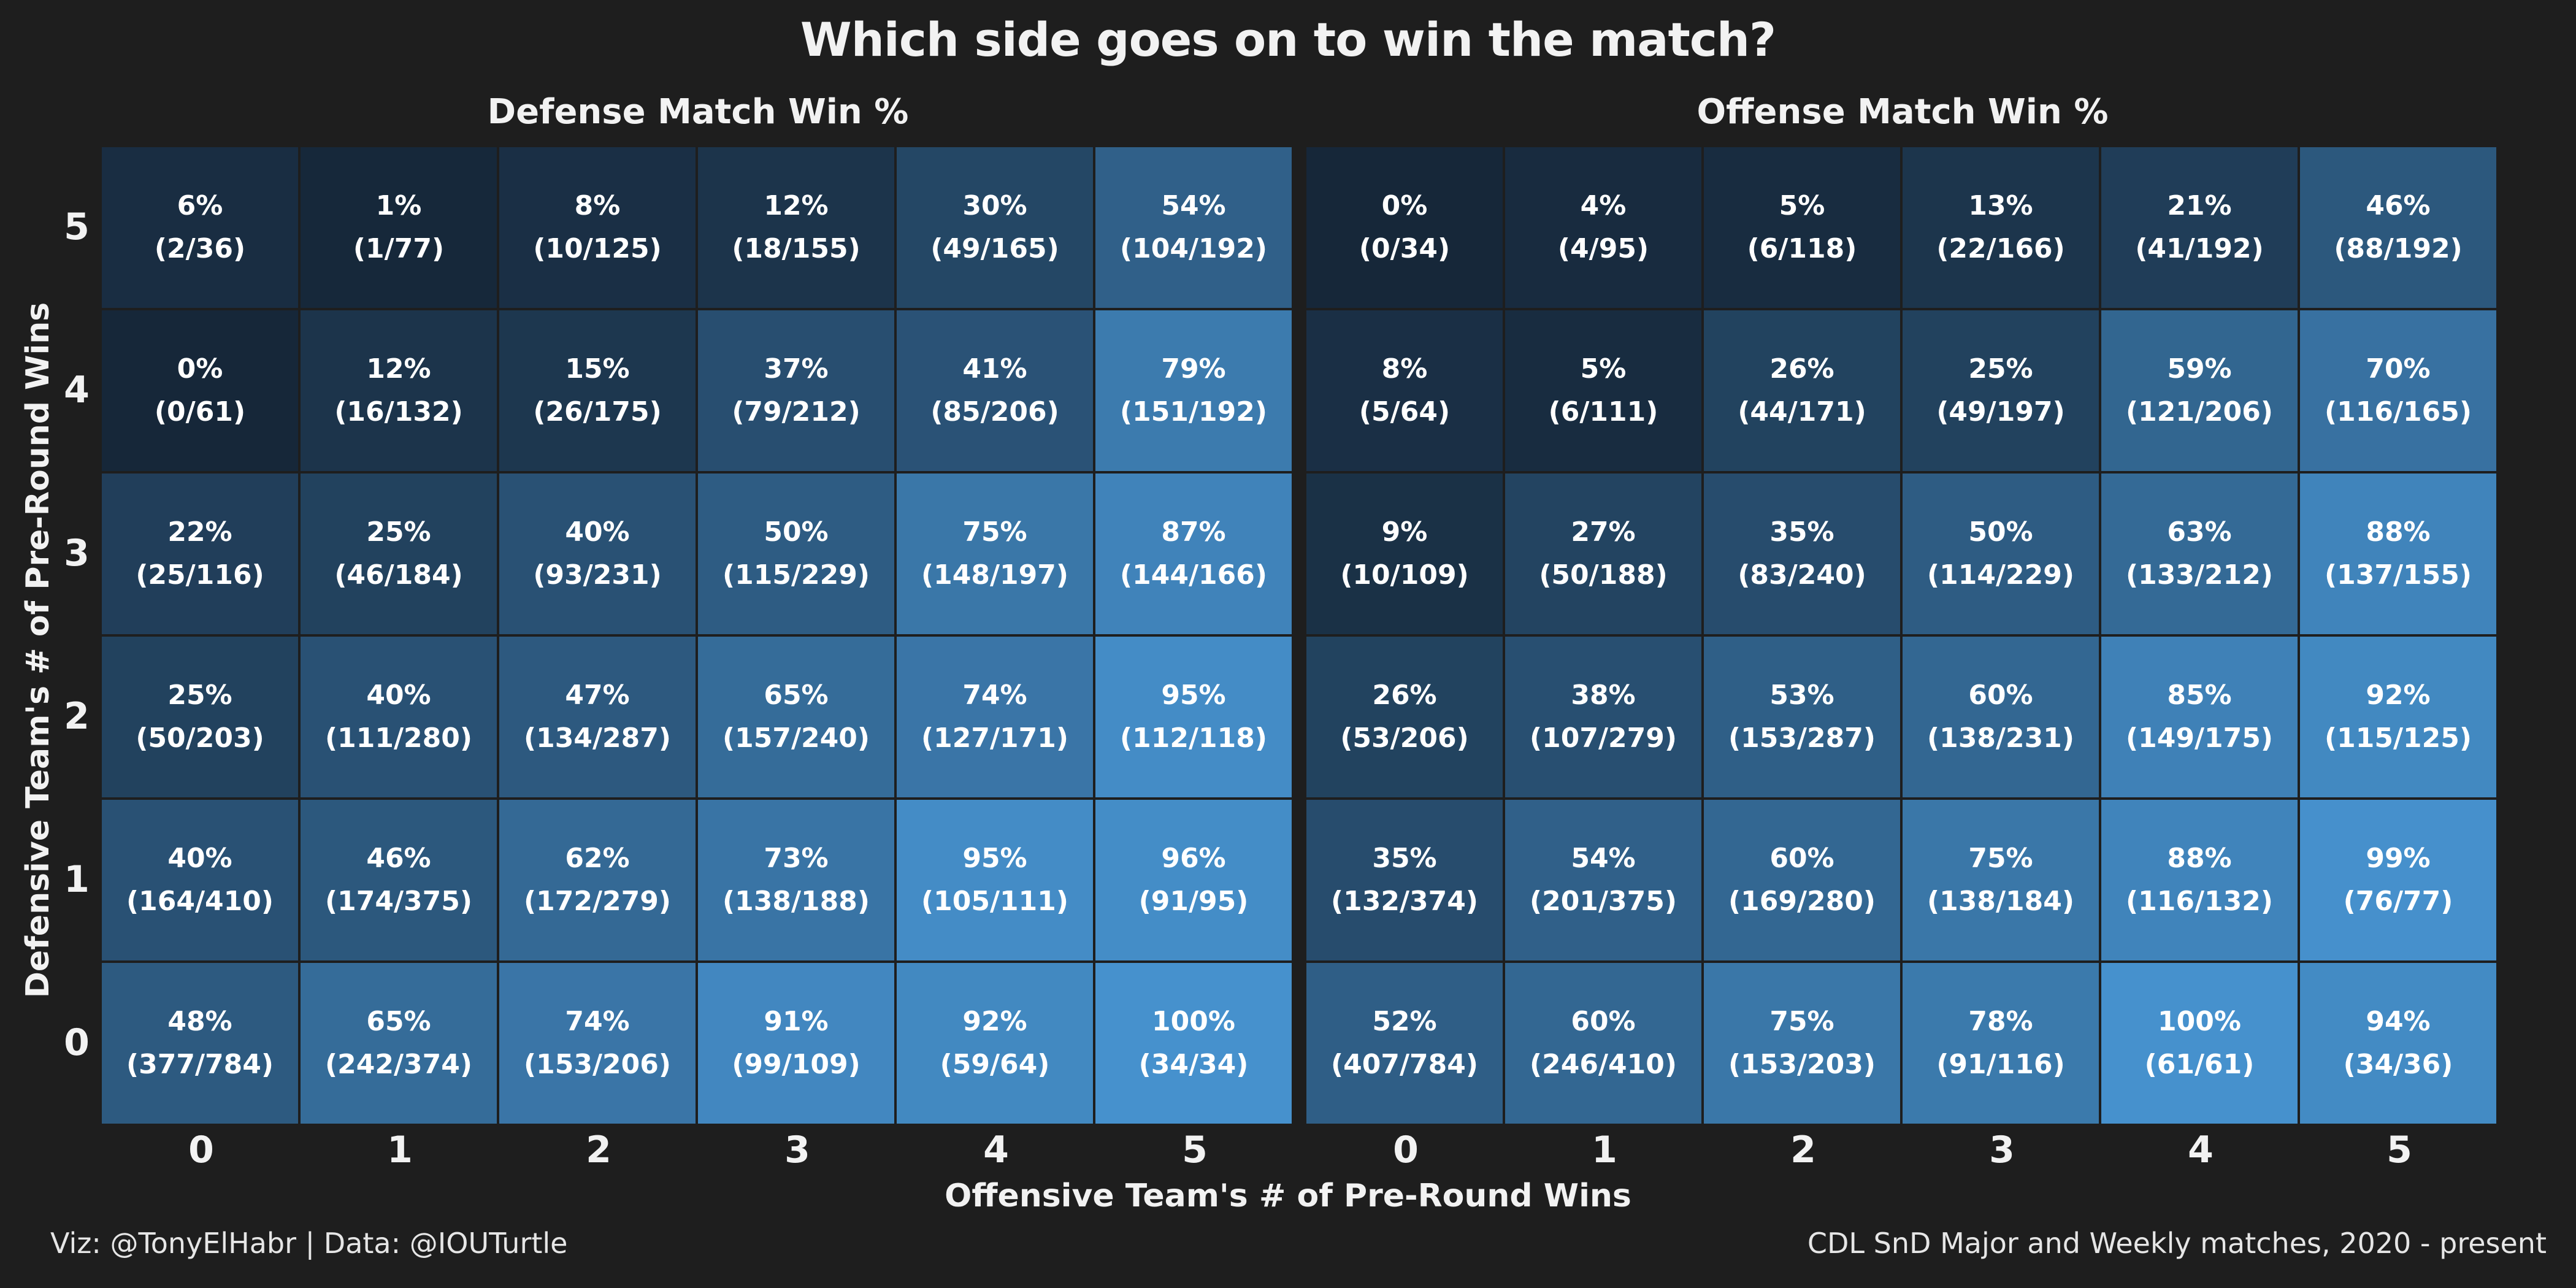 This screenshot has height=1288, width=2576. Describe the element at coordinates (1405, 555) in the screenshot. I see `heatmap-cell: 9% (10/109)` at that location.